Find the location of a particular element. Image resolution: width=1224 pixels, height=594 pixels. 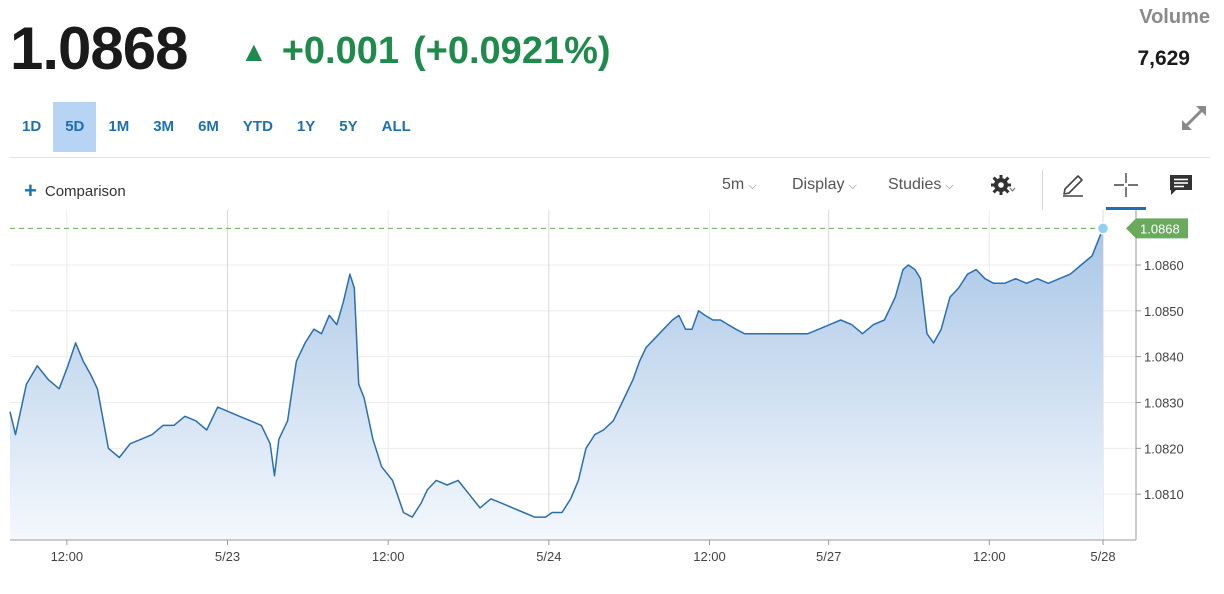

crosshair-icon is located at coordinates (1126, 185).